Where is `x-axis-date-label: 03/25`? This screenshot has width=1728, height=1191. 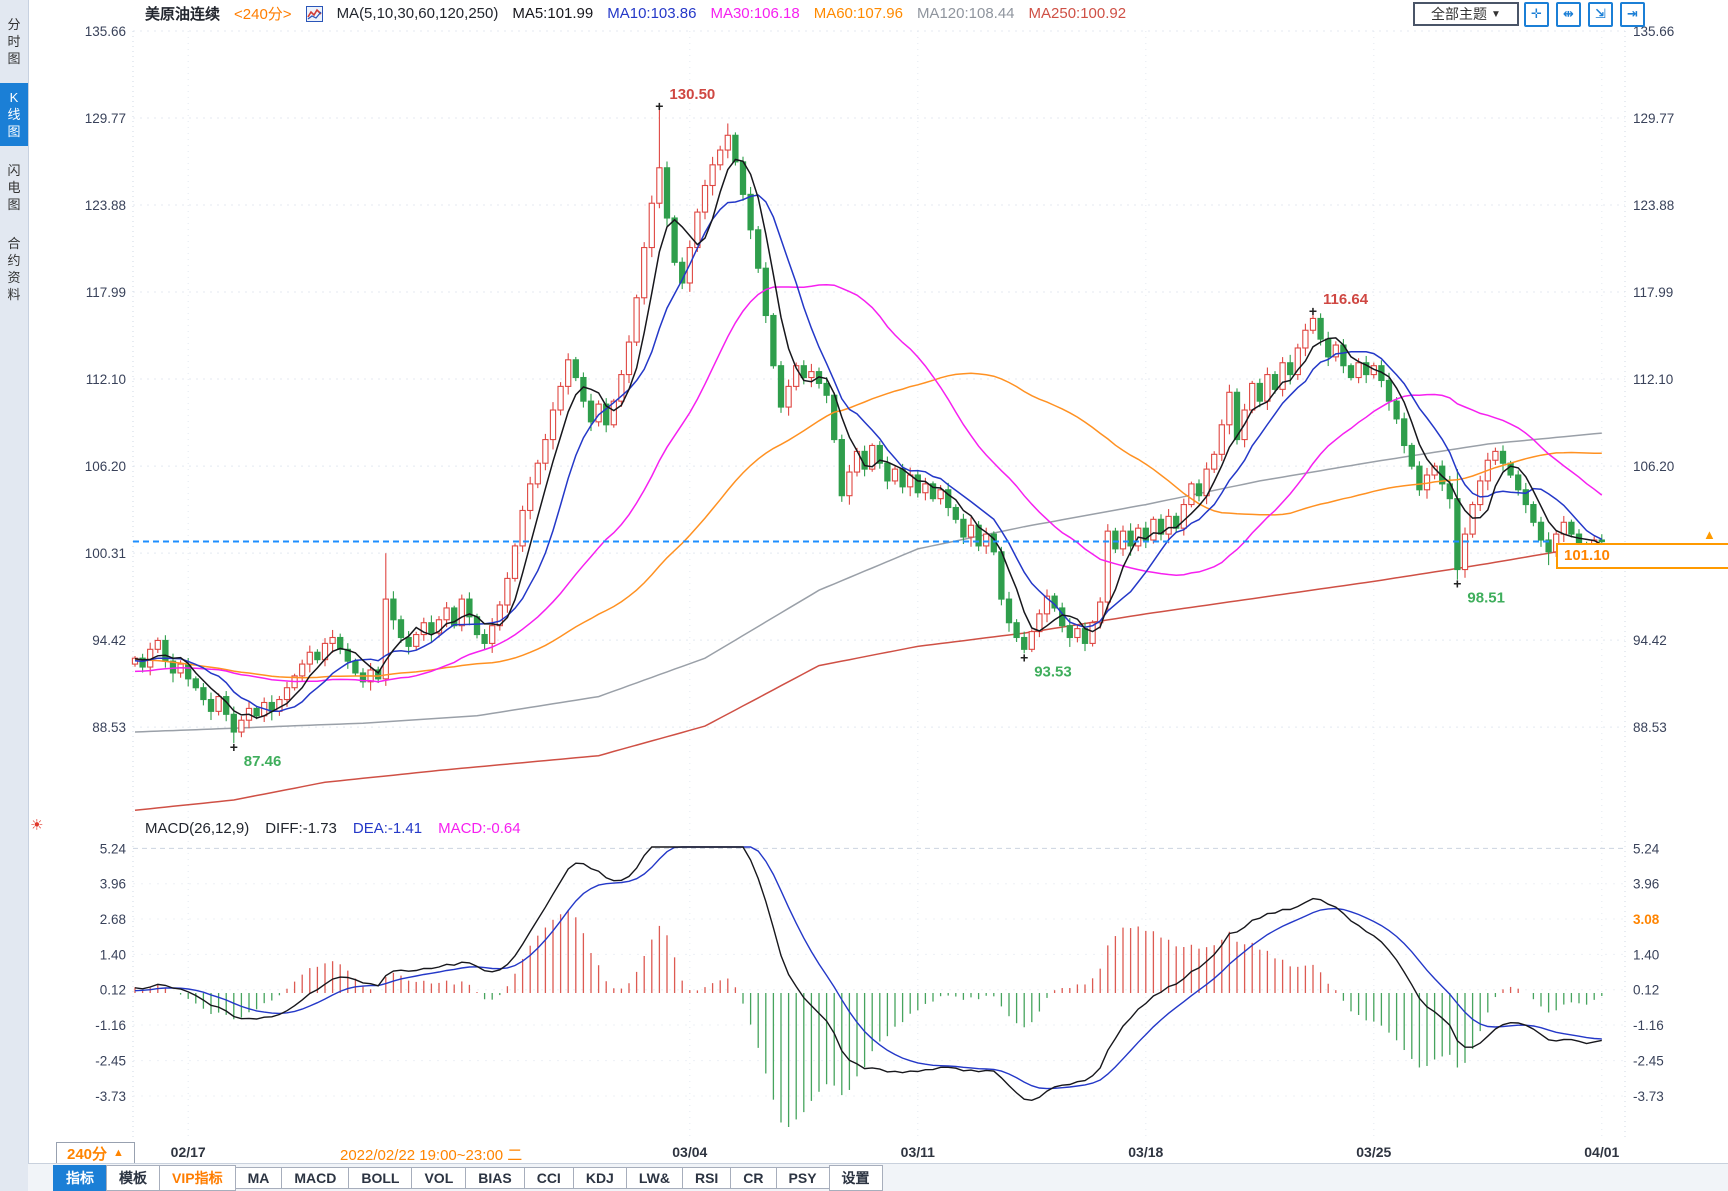 x-axis-date-label: 03/25 is located at coordinates (1373, 1152).